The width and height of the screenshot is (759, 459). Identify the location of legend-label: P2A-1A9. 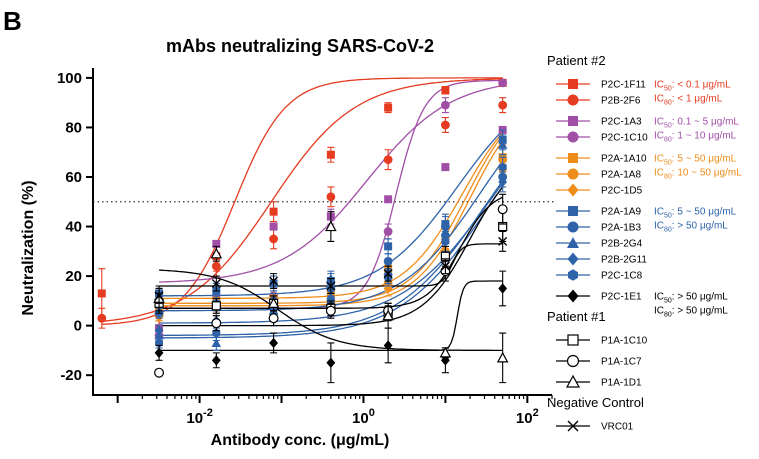
(621, 212).